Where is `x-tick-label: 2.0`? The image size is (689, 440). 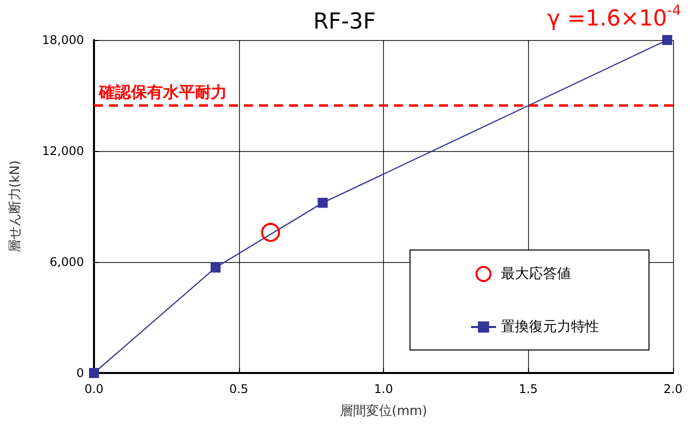 x-tick-label: 2.0 is located at coordinates (673, 389).